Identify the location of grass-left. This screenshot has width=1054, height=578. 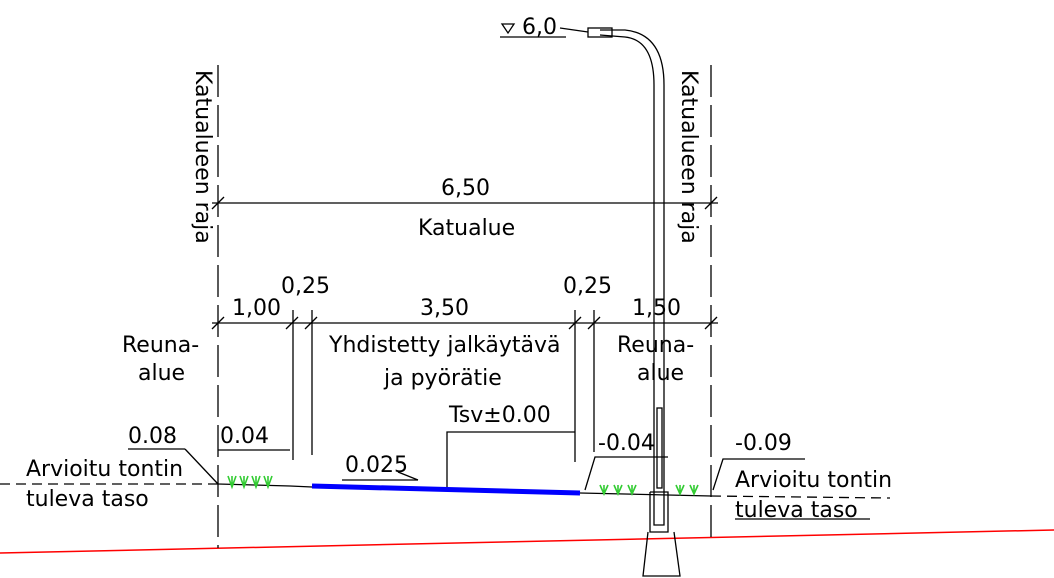
(250, 482).